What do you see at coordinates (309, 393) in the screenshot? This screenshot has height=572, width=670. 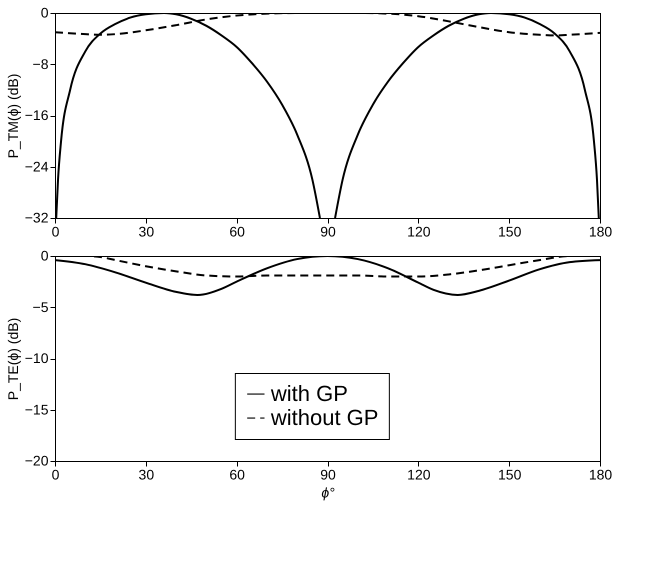 I see `legend-label: with GP` at bounding box center [309, 393].